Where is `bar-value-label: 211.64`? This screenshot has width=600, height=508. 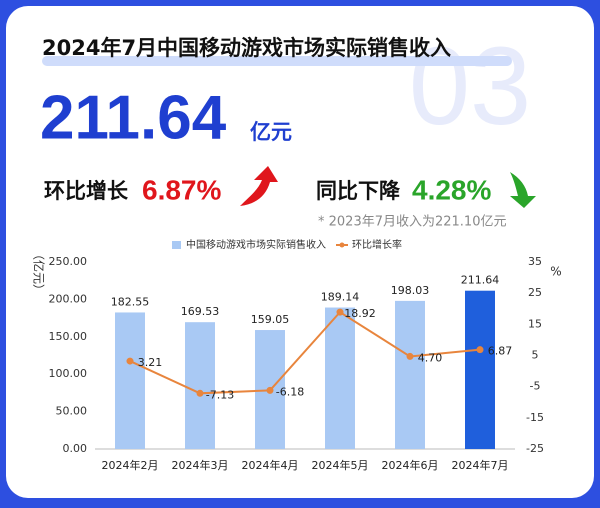
bar-value-label: 211.64 is located at coordinates (480, 280).